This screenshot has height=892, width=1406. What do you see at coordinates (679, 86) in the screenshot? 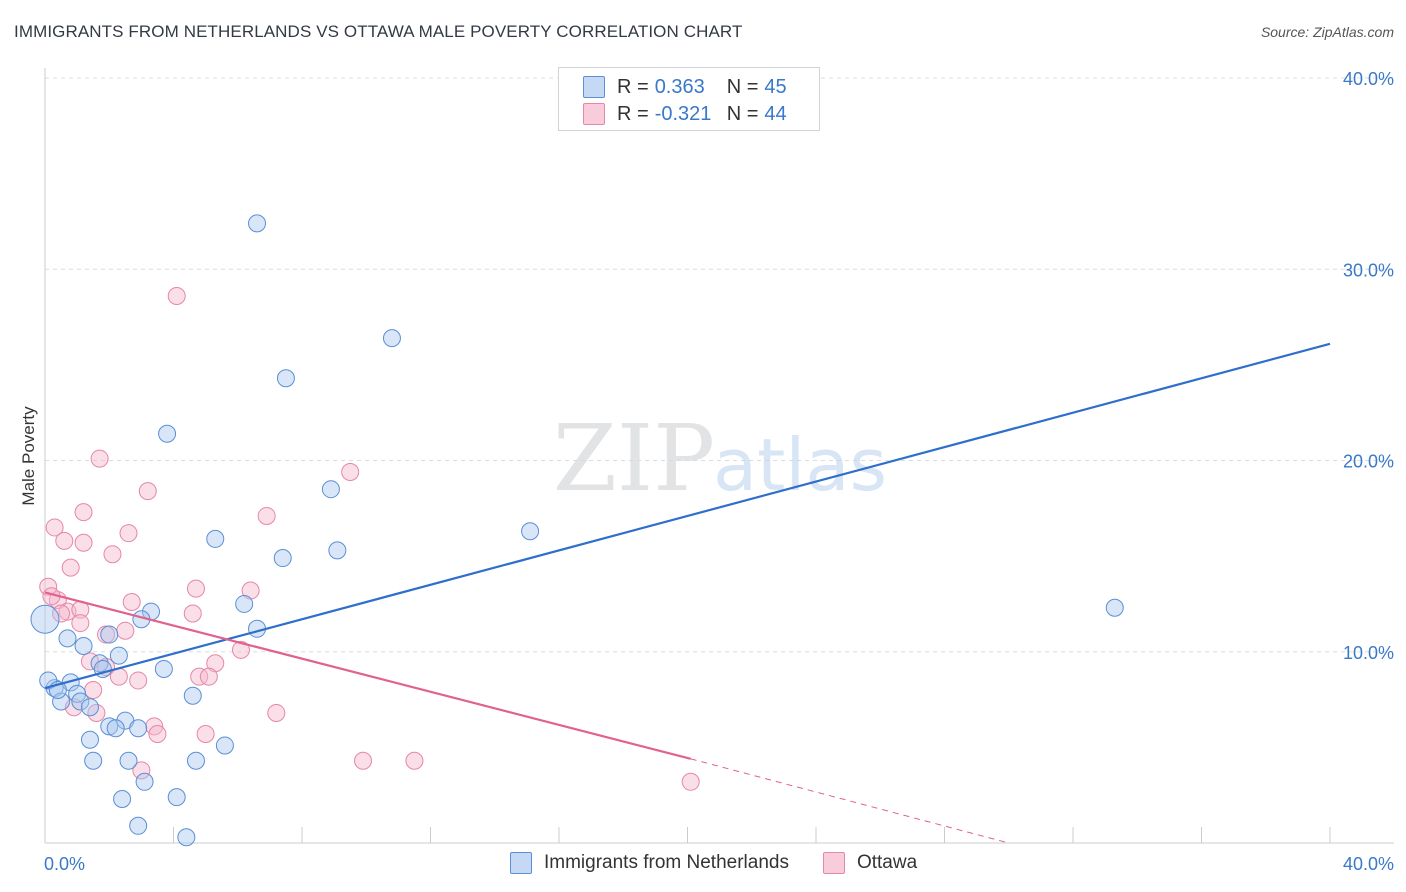
I see `legend-r-value: 0.363` at bounding box center [679, 86].